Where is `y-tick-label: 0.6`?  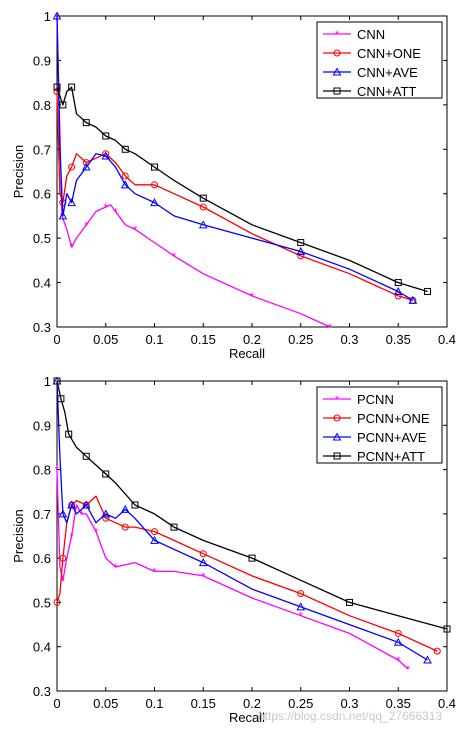
y-tick-label: 0.6 is located at coordinates (42, 194).